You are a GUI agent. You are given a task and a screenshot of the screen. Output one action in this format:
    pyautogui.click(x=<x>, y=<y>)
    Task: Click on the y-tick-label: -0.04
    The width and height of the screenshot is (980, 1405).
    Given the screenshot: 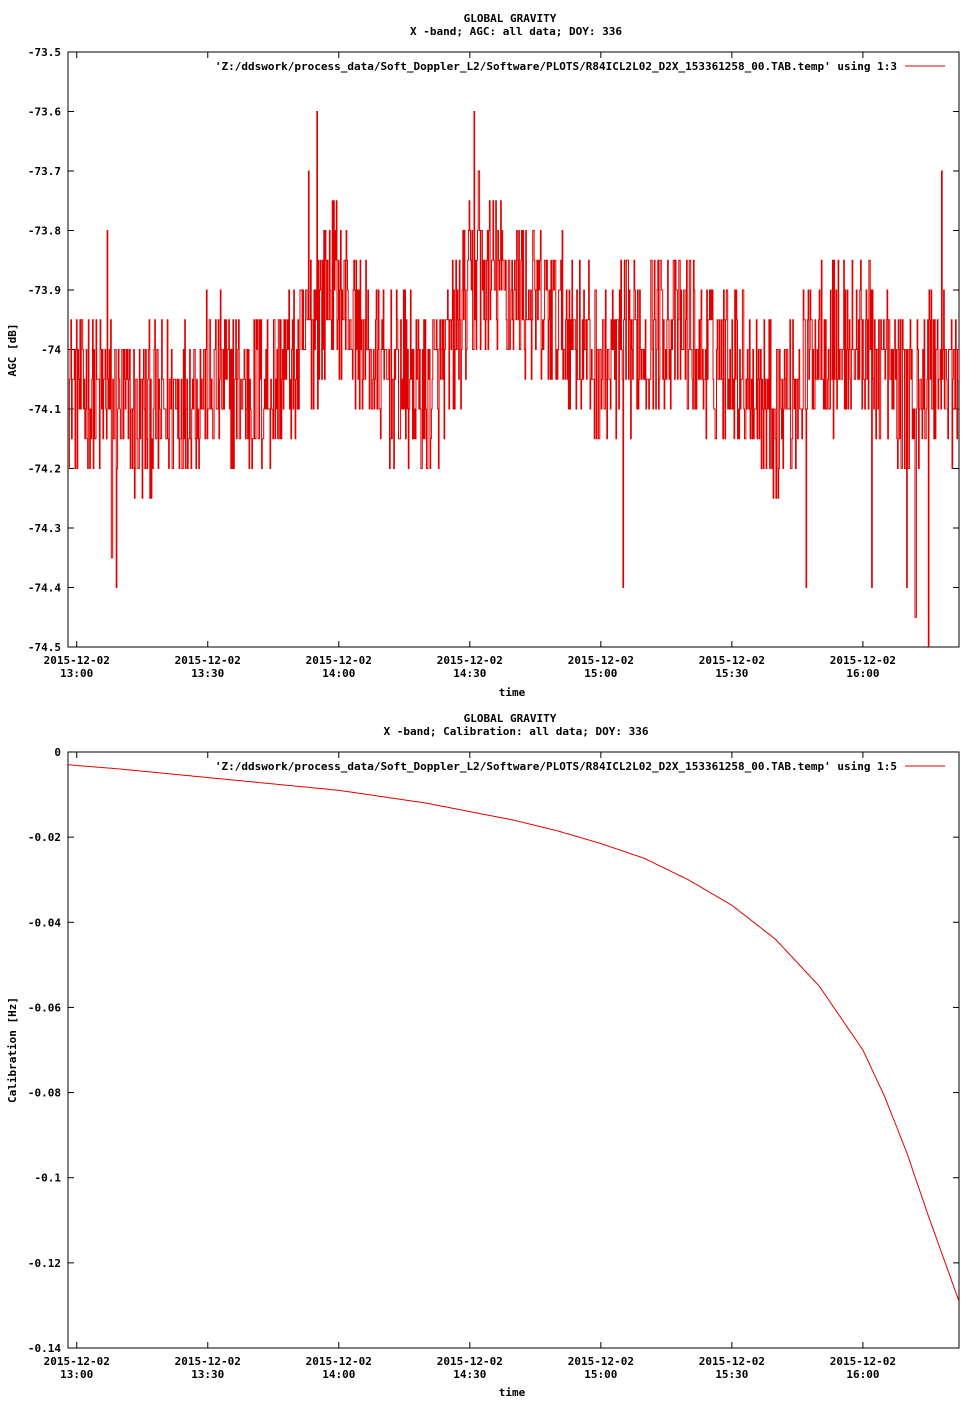 What is the action you would take?
    pyautogui.click(x=44, y=922)
    